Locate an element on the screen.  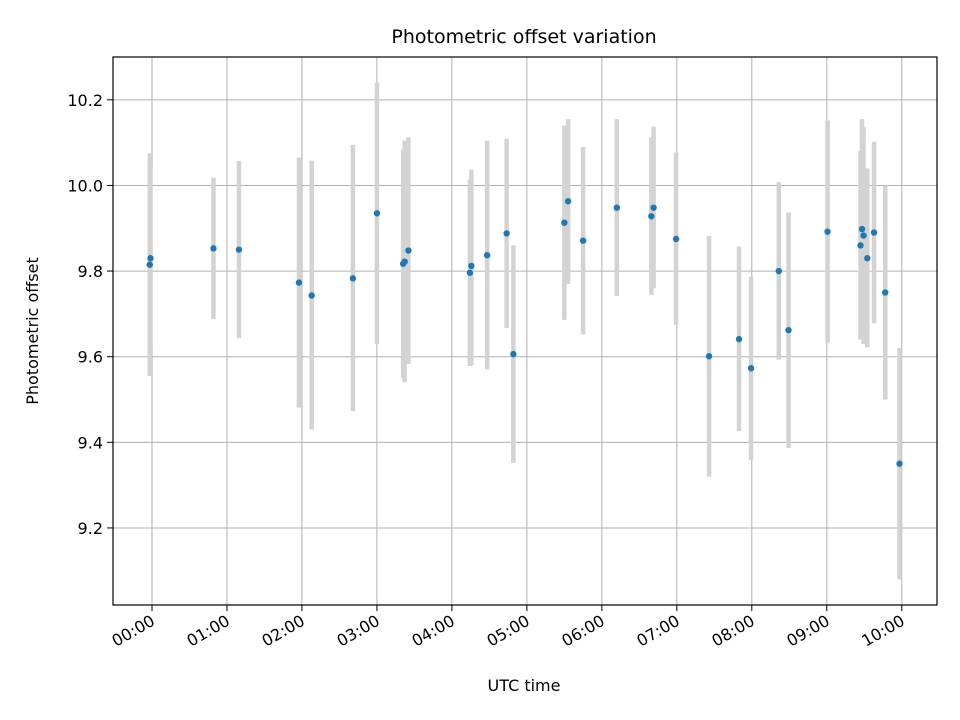
chart-title: Photometric offset variation is located at coordinates (523, 37).